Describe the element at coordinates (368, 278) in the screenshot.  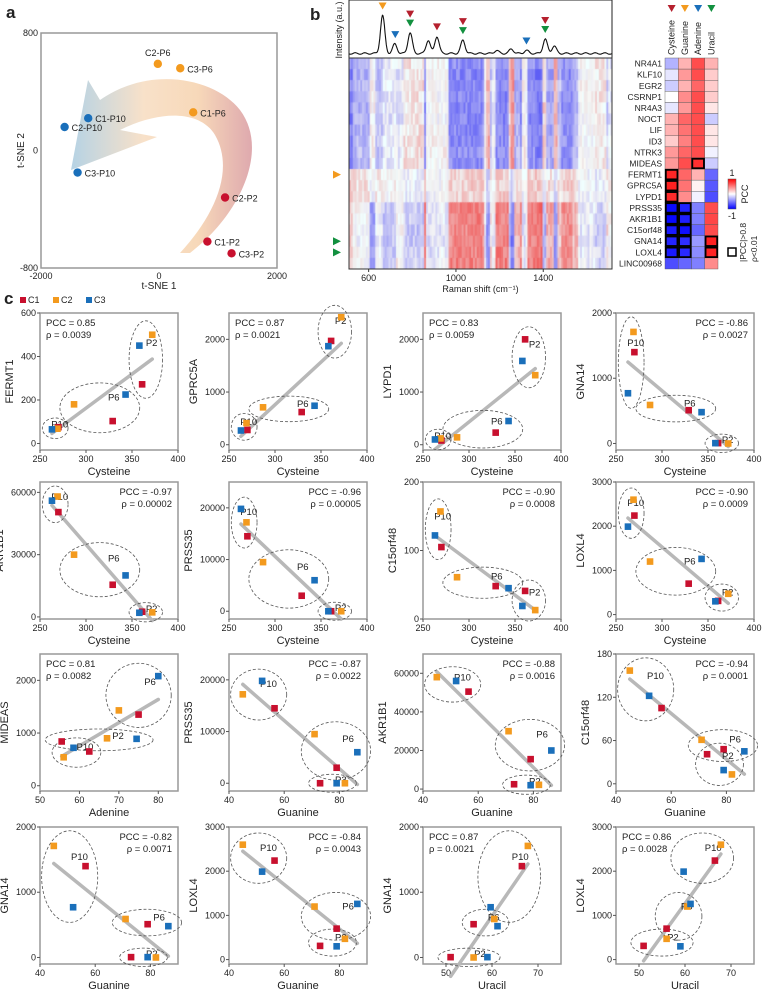
I see `x-tick-label: 600` at that location.